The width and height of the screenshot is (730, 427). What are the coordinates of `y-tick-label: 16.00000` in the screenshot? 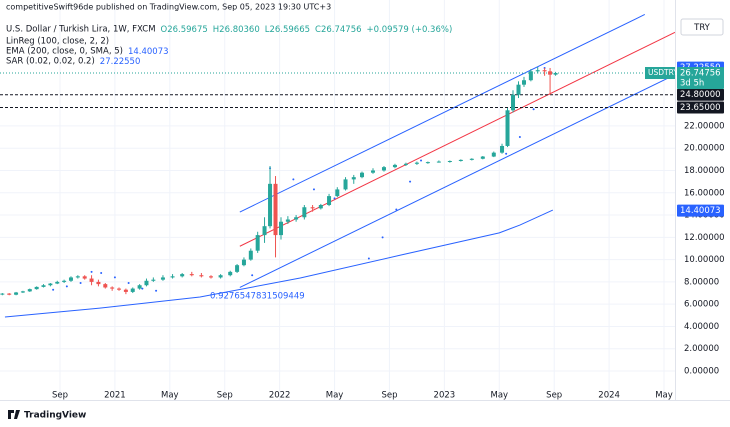 It's located at (704, 193).